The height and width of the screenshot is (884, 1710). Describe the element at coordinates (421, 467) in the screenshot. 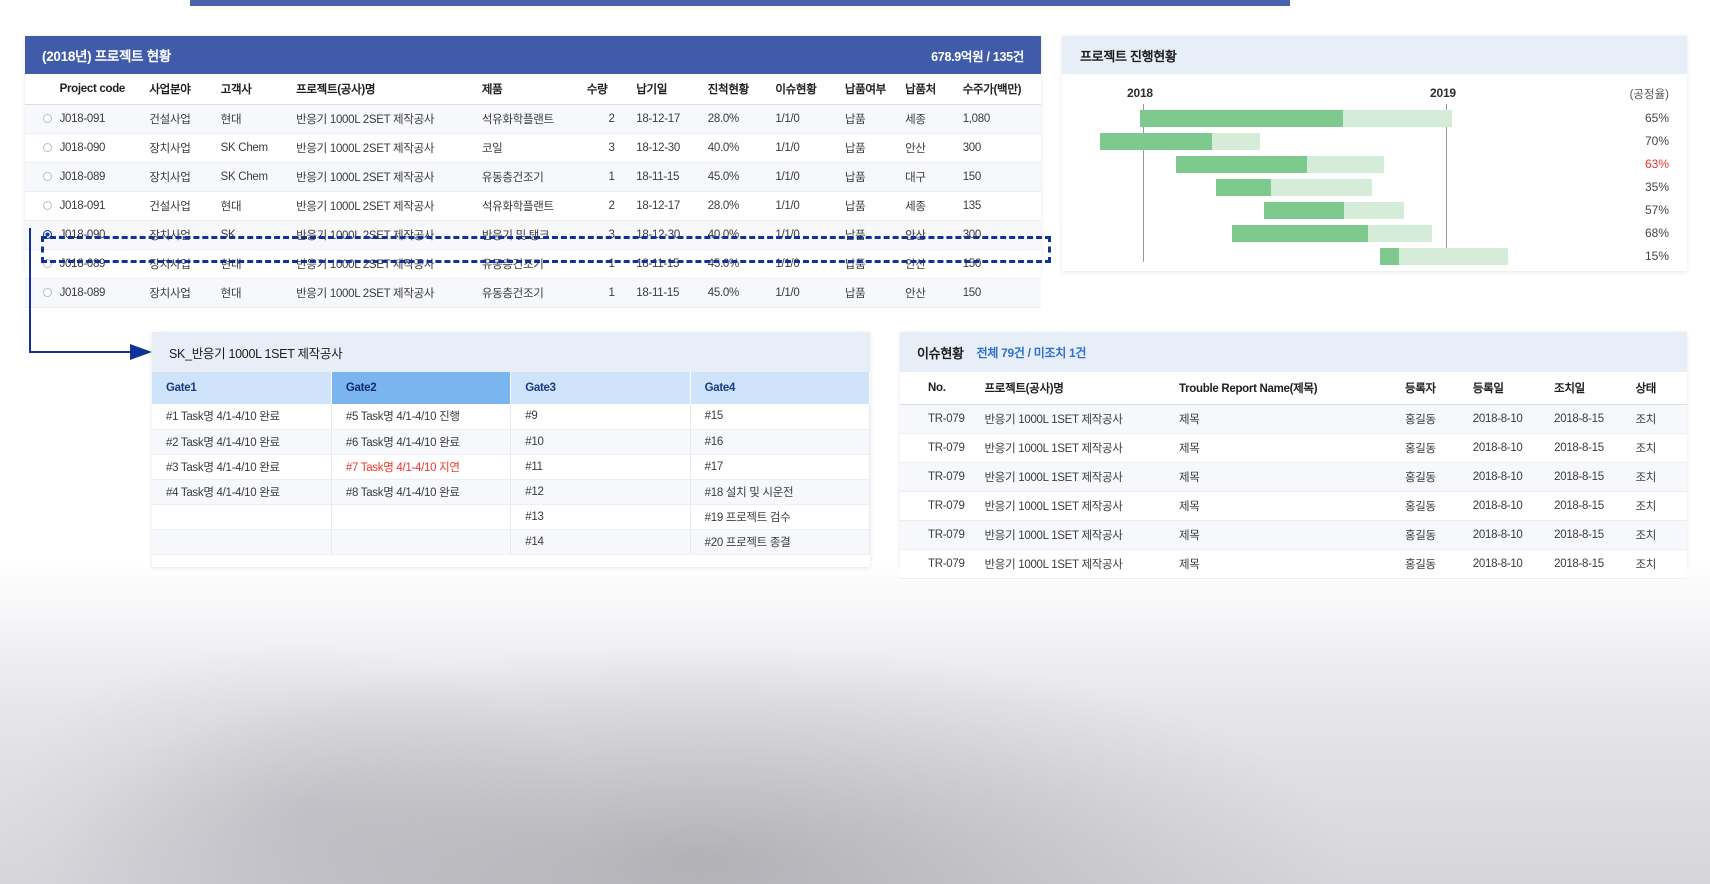

I see `gate-task-cell: #7 Task명 4/1-4/10 지연` at that location.